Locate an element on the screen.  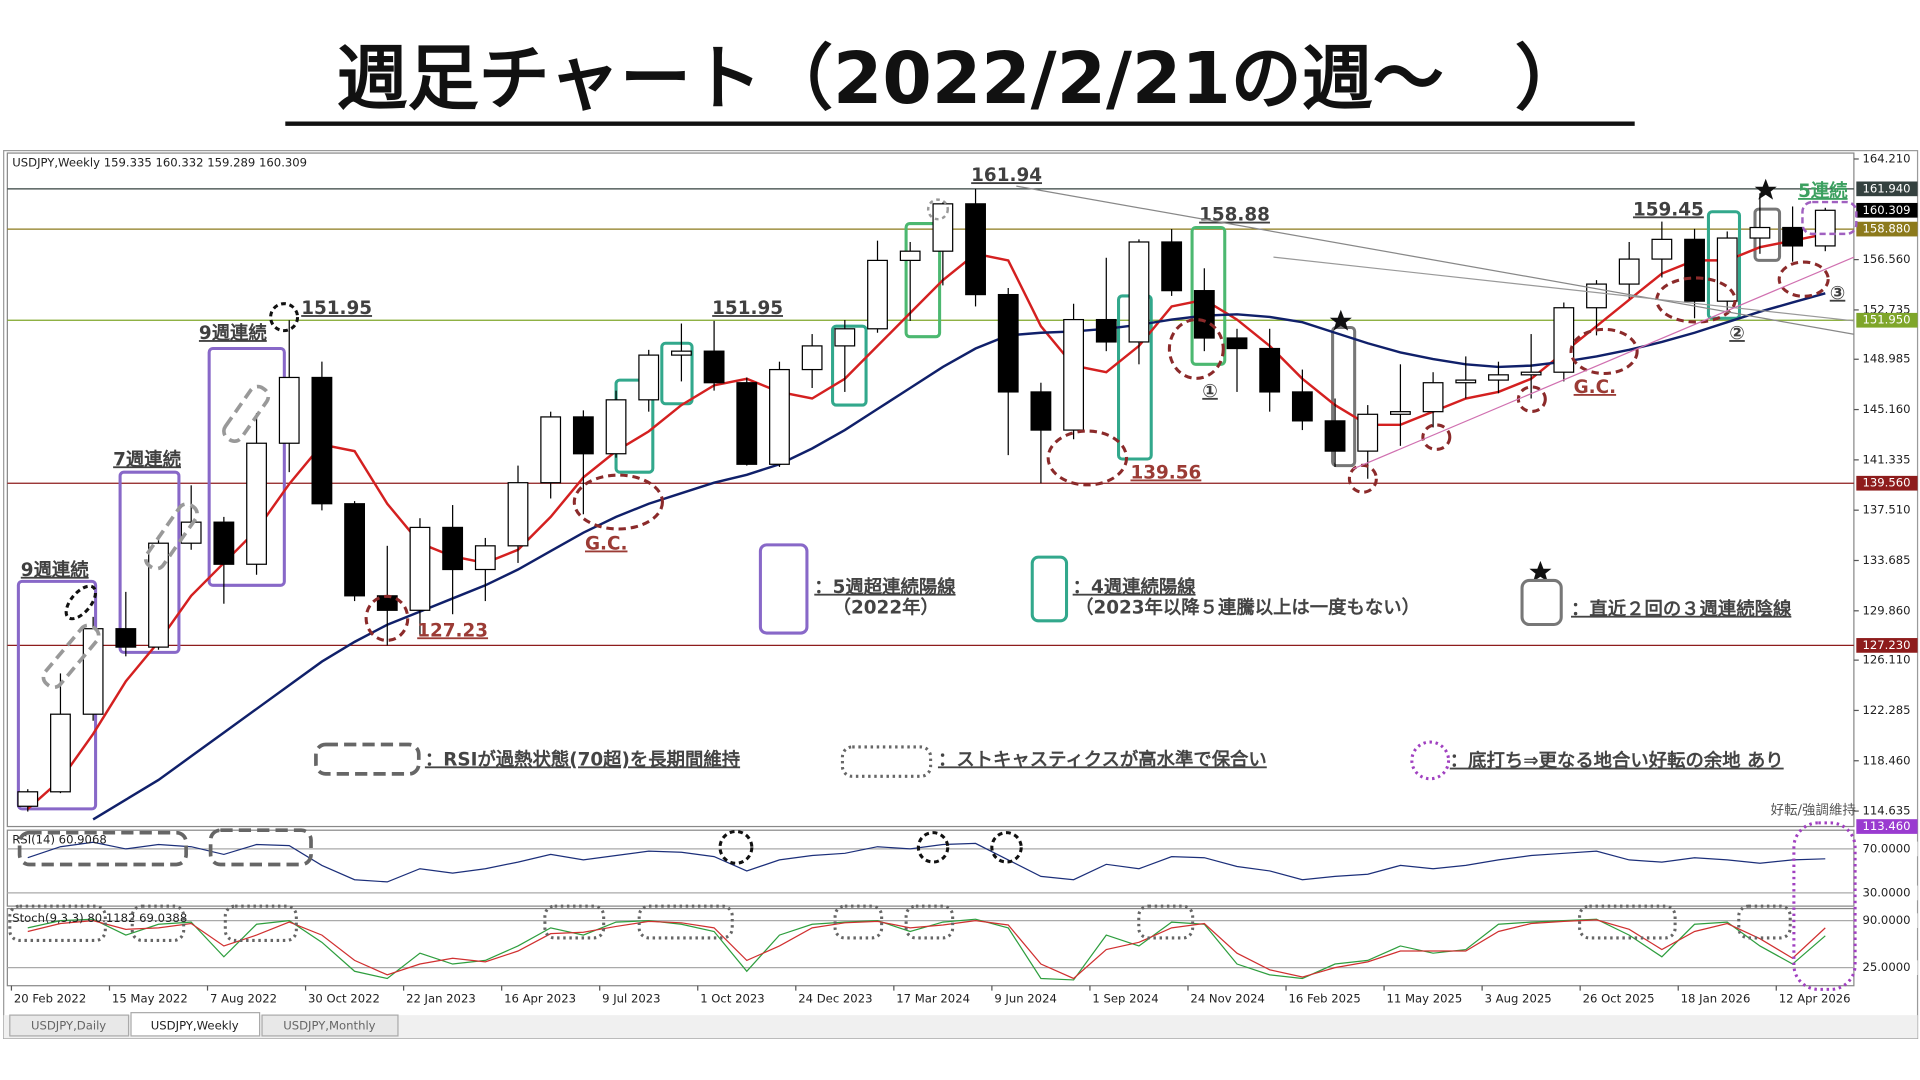
tab-label: USDJPY,Daily is located at coordinates (68, 1026).